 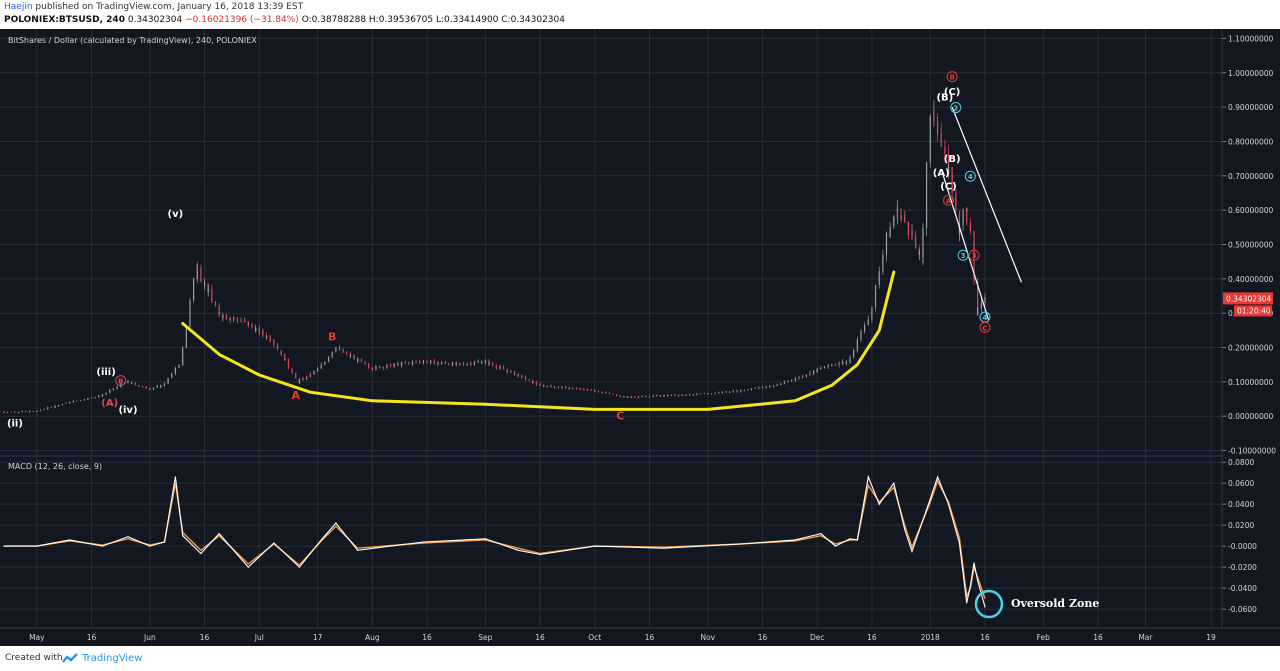 What do you see at coordinates (1251, 416) in the screenshot?
I see `price-tick-label: 0.00000000` at bounding box center [1251, 416].